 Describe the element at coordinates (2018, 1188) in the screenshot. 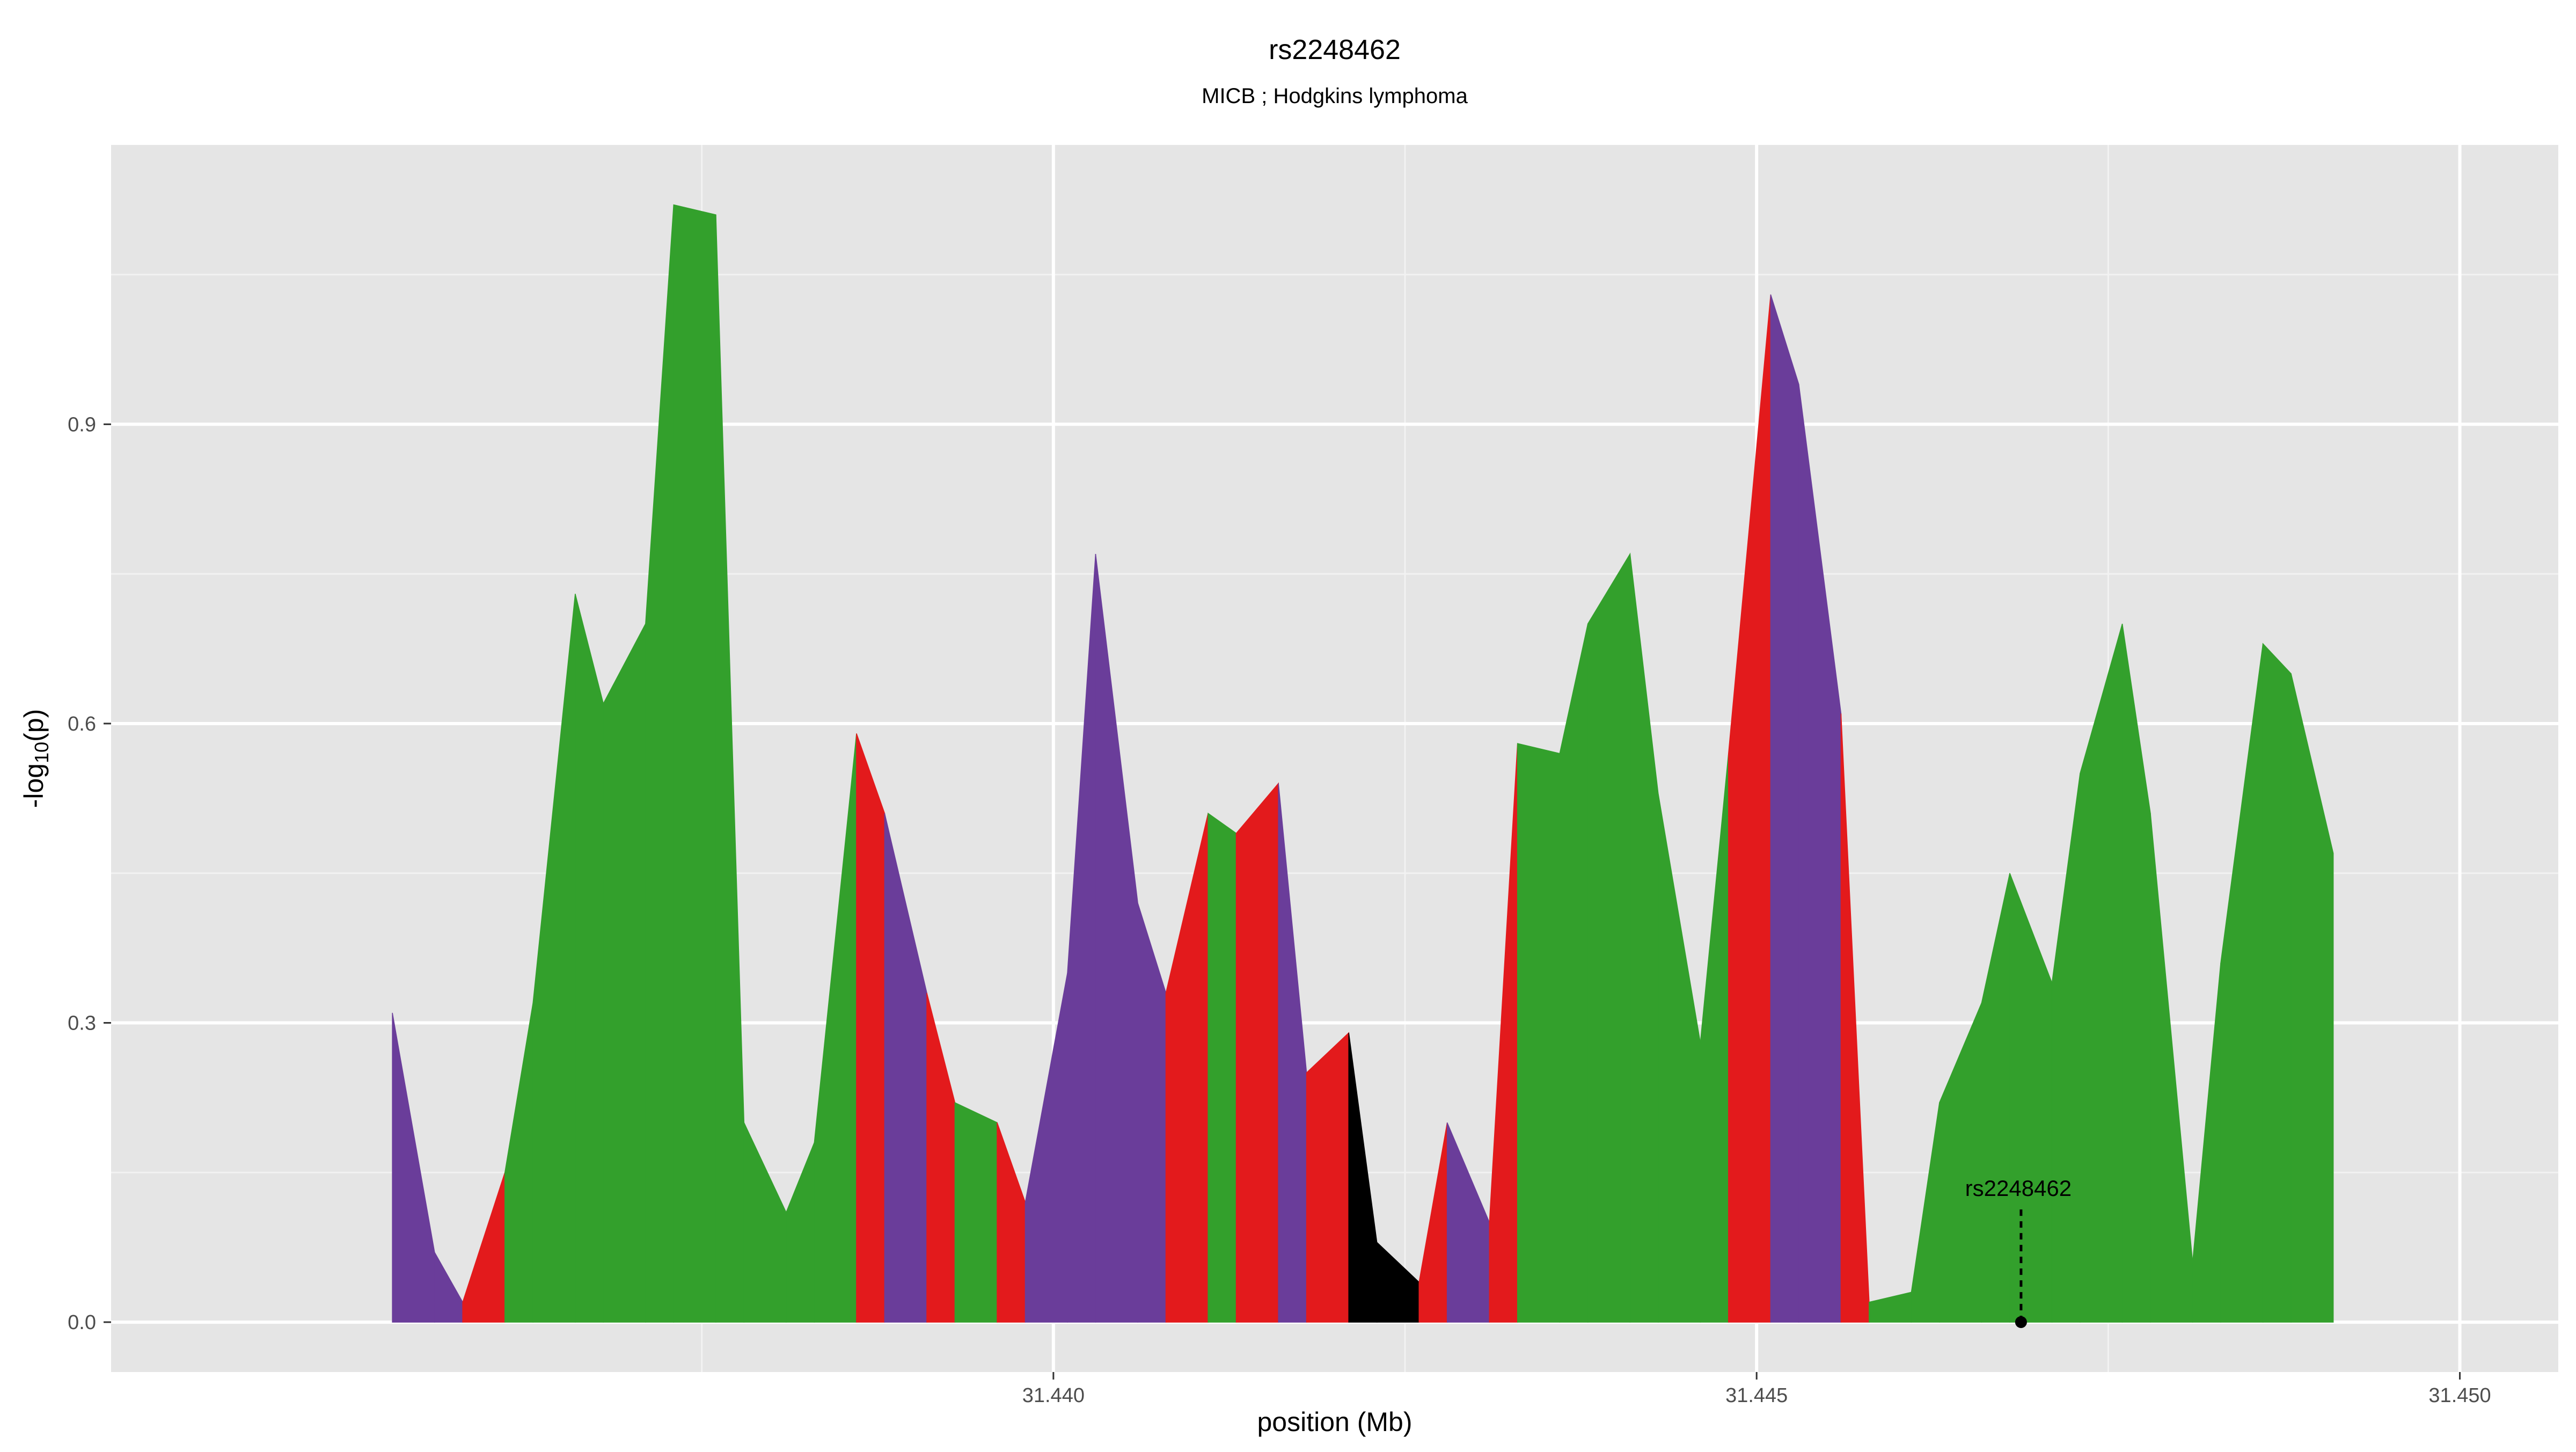

I see `annotation-label: rs2248462` at that location.